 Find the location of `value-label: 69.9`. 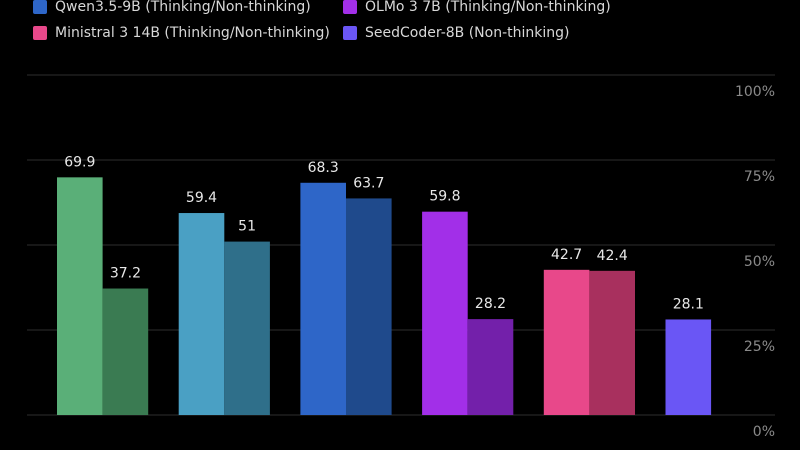

value-label: 69.9 is located at coordinates (79, 162).